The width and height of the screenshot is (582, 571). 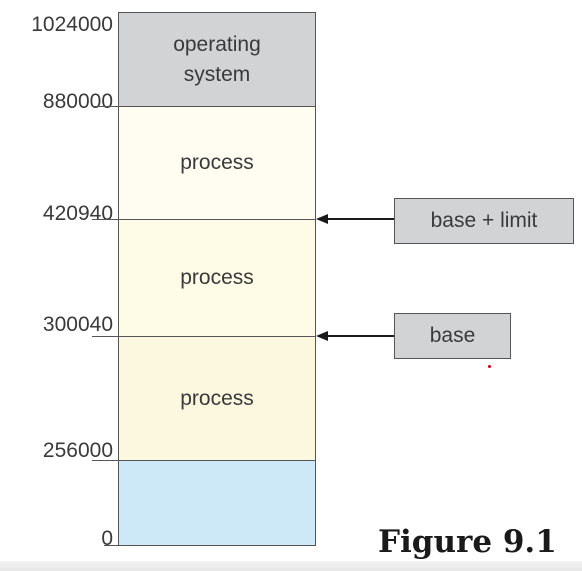 I want to click on address-label-256000: 256000, so click(x=77, y=450).